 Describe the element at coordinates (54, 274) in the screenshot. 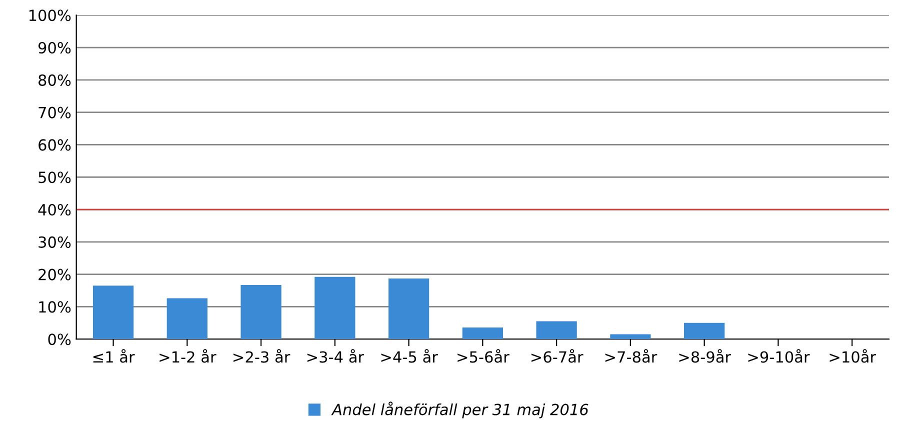

I see `y-tick-label: 20%` at that location.